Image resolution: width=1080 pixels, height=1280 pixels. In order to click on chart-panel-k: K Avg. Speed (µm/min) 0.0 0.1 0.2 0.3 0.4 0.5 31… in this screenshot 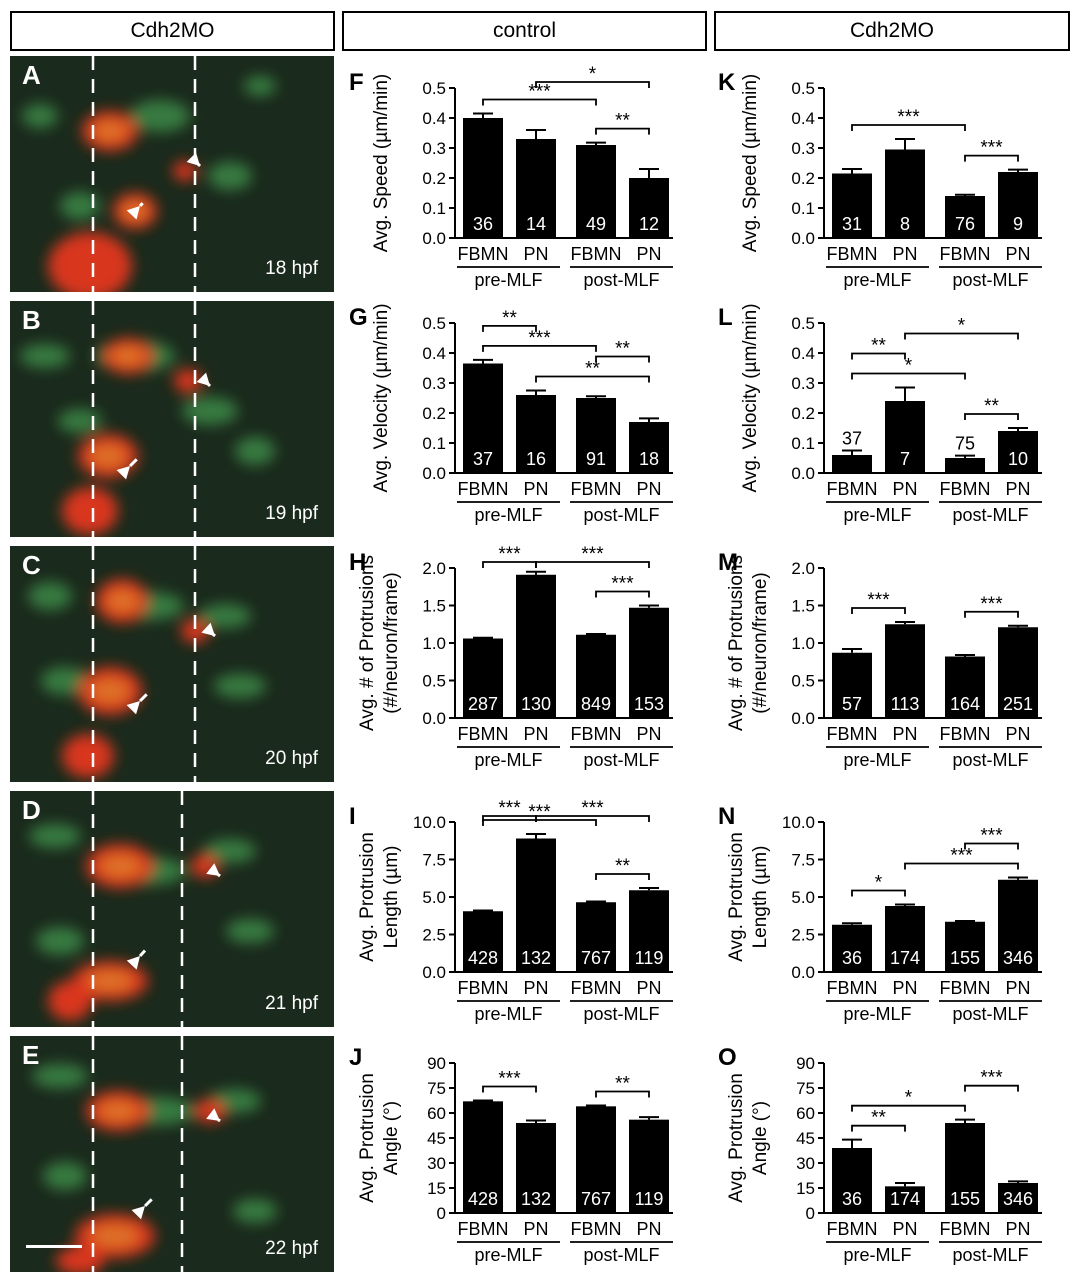, I will do `click(892, 179)`.